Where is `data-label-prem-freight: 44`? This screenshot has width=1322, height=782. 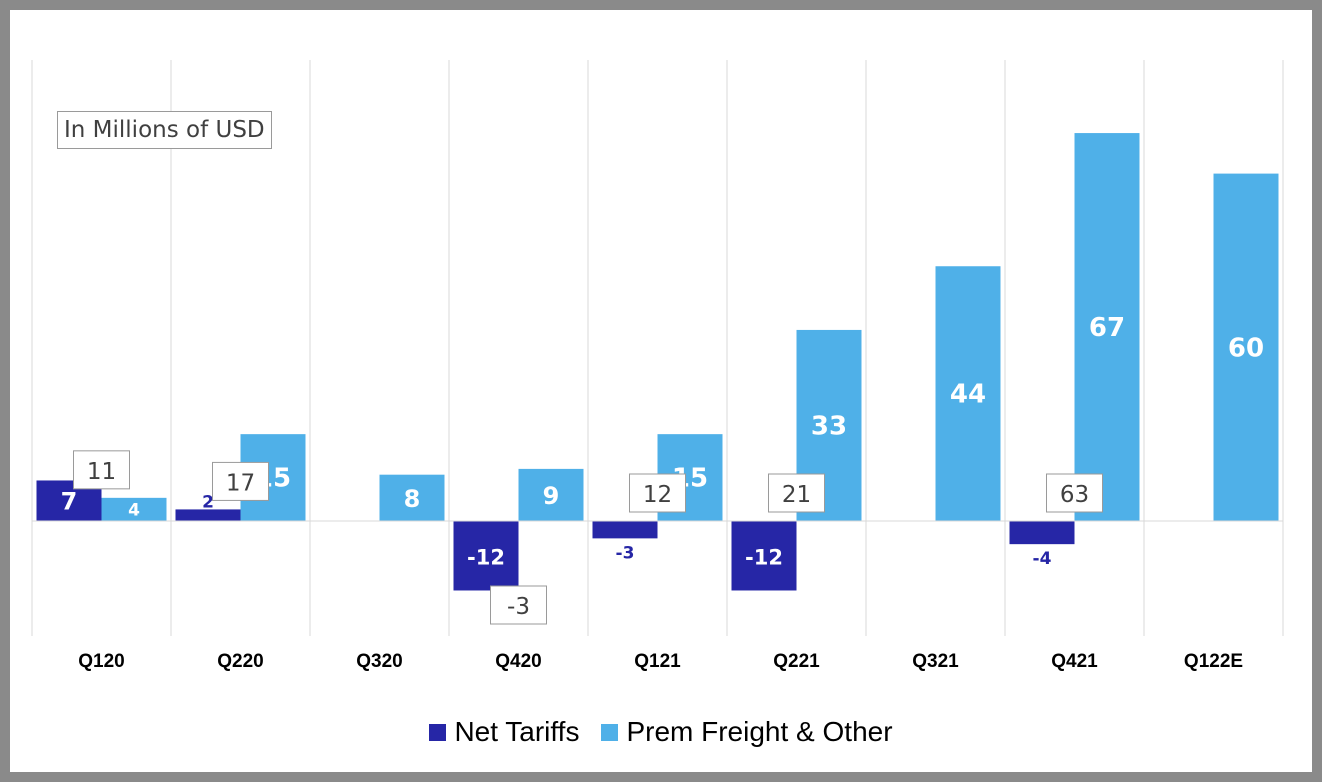
data-label-prem-freight: 44 is located at coordinates (968, 395).